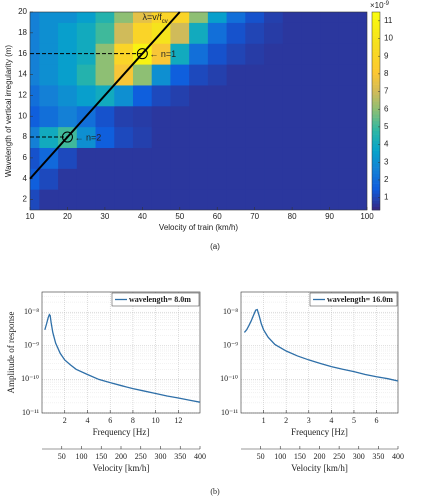 This screenshot has height=500, width=430. I want to click on x-tick-label: 2, so click(65, 420).